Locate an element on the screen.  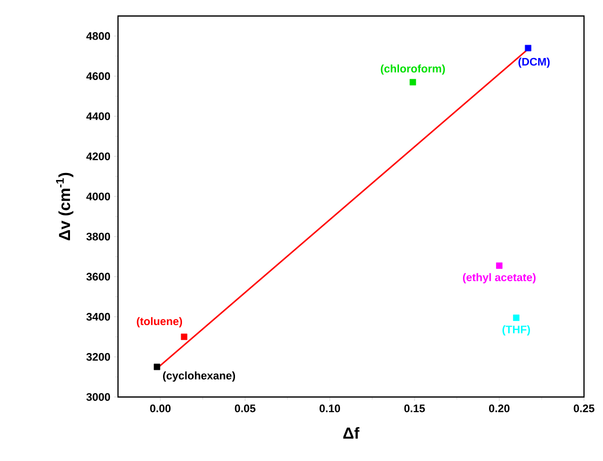
series-label: (cyclohexane) is located at coordinates (199, 376).